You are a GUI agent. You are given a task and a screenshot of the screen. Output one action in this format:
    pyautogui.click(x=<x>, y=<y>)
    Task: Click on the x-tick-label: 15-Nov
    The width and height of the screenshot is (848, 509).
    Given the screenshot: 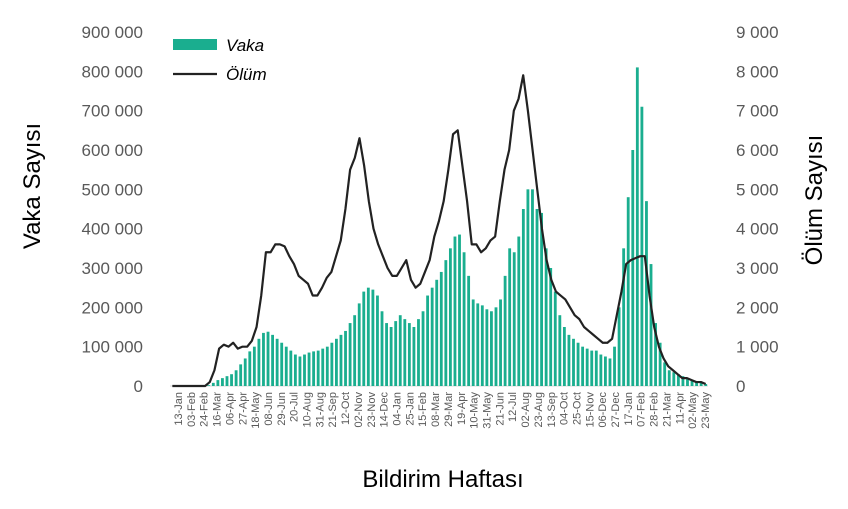 What is the action you would take?
    pyautogui.click(x=590, y=410)
    